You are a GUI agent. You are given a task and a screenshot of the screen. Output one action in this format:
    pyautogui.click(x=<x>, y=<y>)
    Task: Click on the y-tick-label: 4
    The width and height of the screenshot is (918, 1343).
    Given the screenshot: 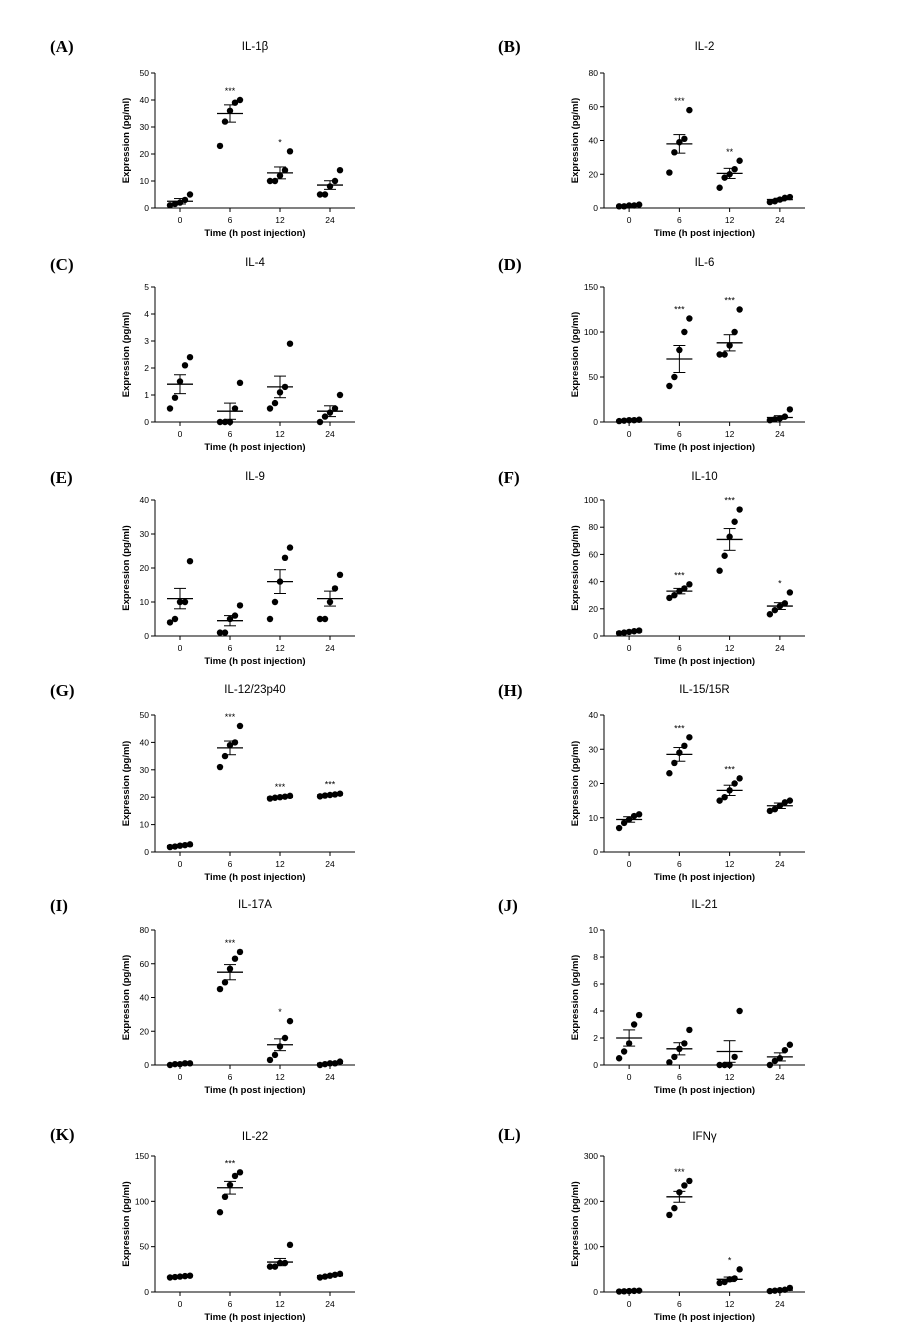 What is the action you would take?
    pyautogui.click(x=595, y=1011)
    